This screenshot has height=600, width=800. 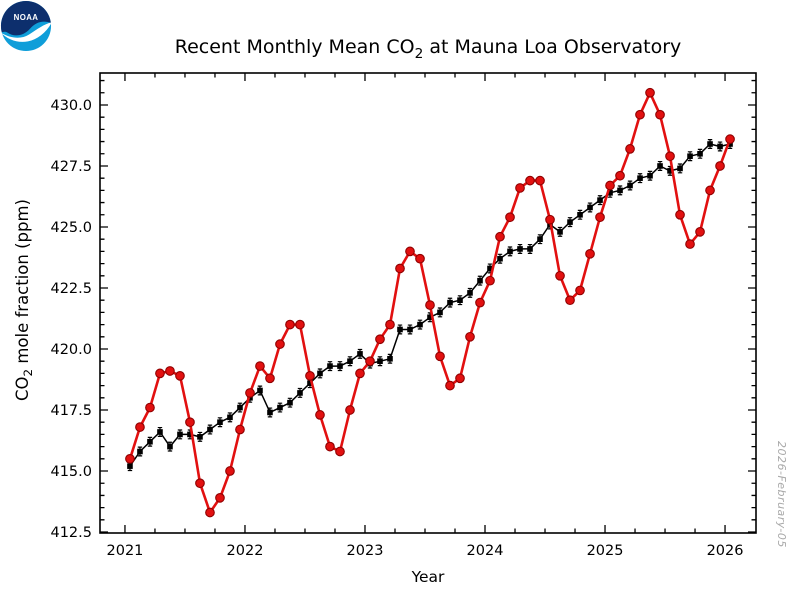 I want to click on y-tick-label: 417.5, so click(x=71, y=411).